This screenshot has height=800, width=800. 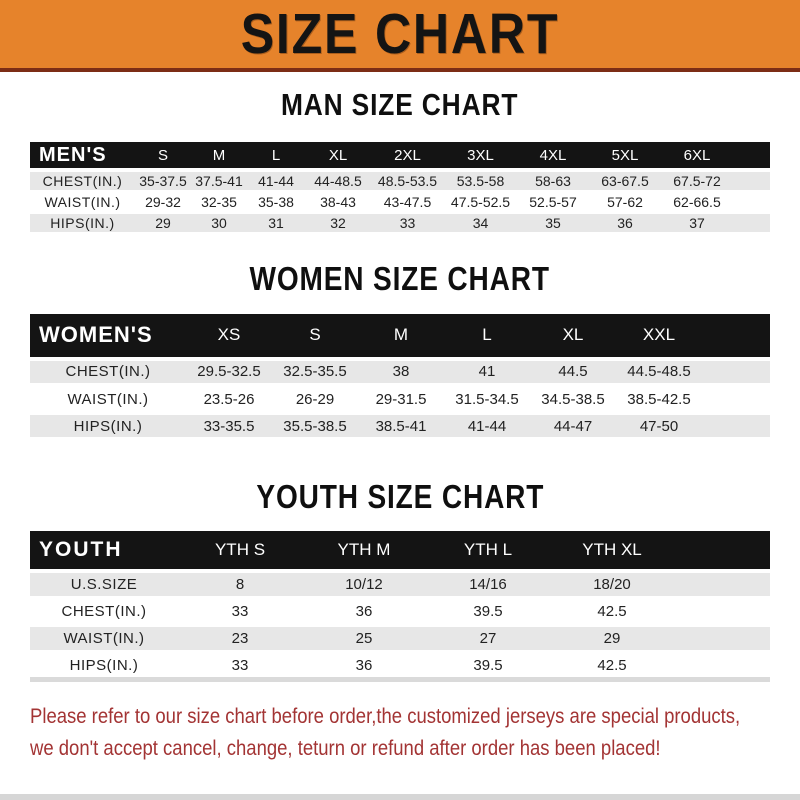 What do you see at coordinates (219, 201) in the screenshot?
I see `mens-size-value: 32-35` at bounding box center [219, 201].